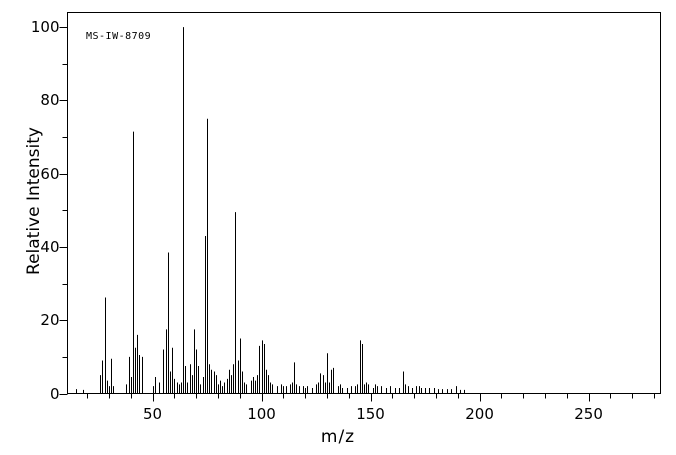  What do you see at coordinates (152, 413) in the screenshot?
I see `x-tick-label-50: 50` at bounding box center [152, 413].